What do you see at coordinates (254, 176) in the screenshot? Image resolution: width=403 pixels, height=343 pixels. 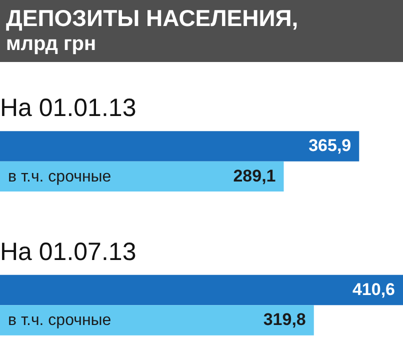 I see `data-label: 289,1` at bounding box center [254, 176].